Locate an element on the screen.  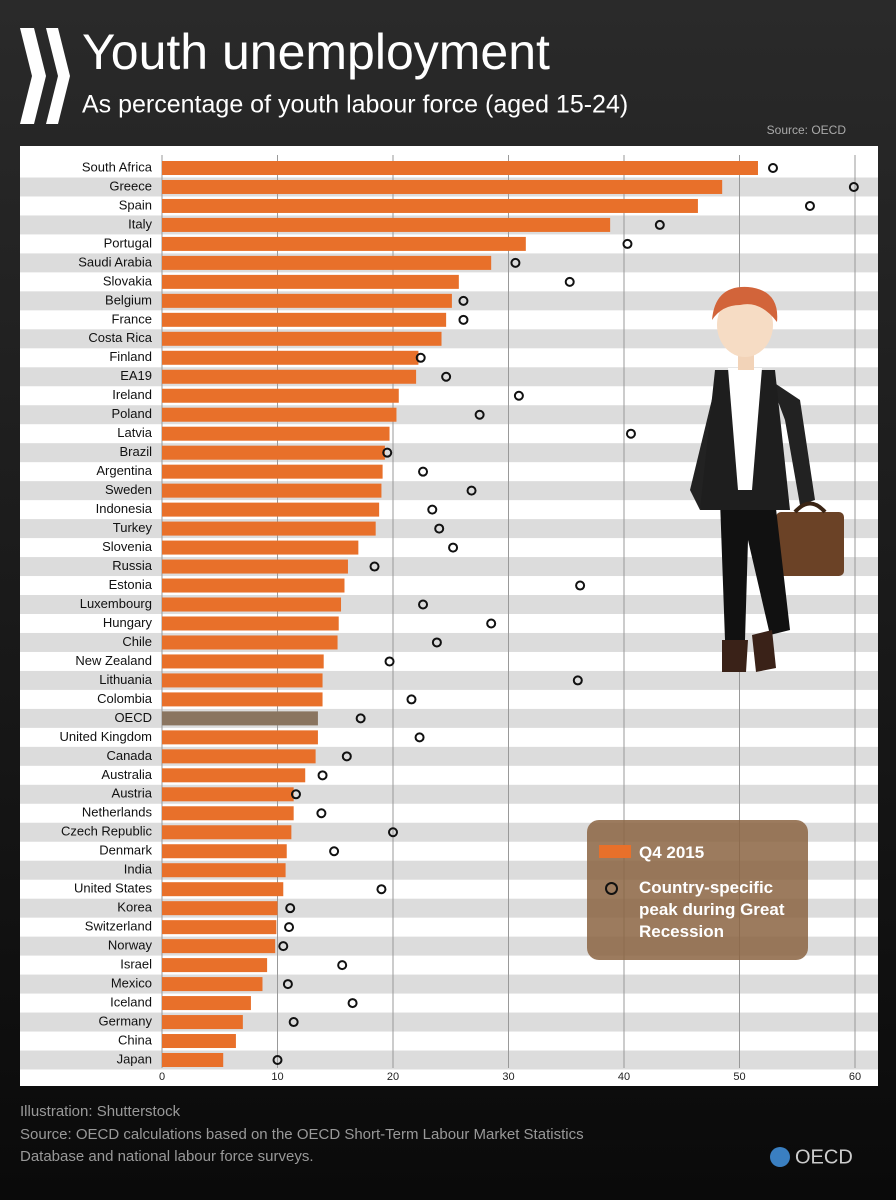
y-tick-label: Switzerland is located at coordinates (118, 926).